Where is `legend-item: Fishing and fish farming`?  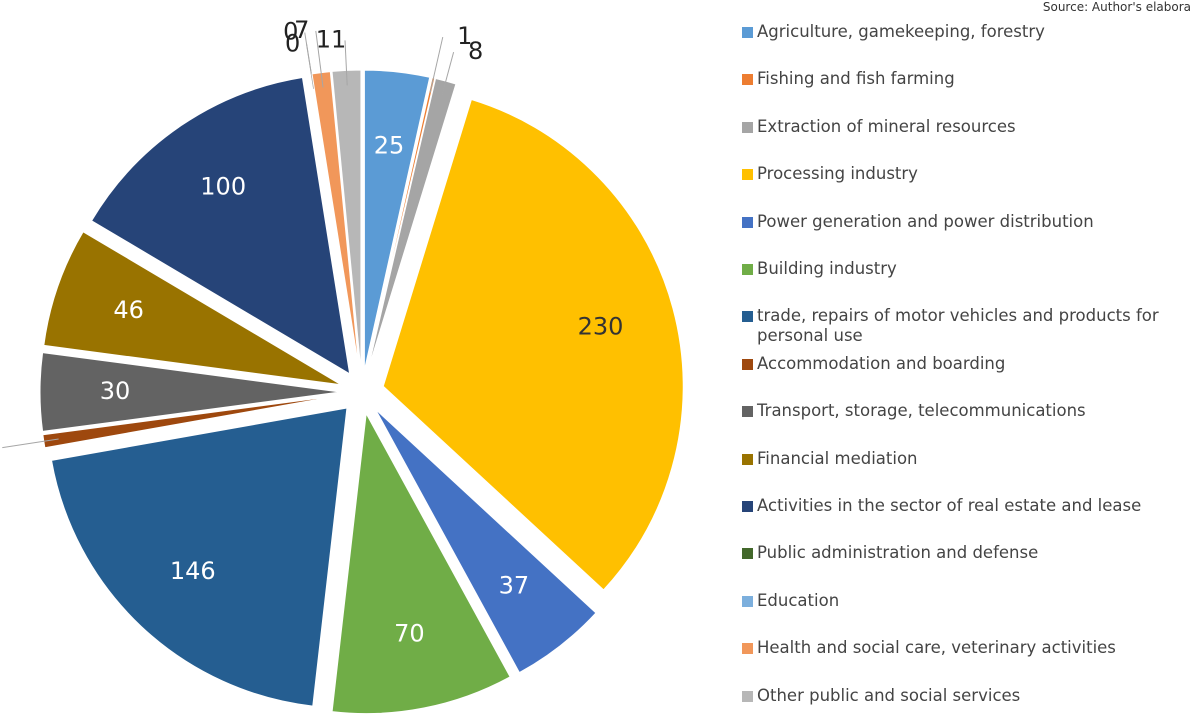
legend-item: Fishing and fish farming is located at coordinates (966, 79).